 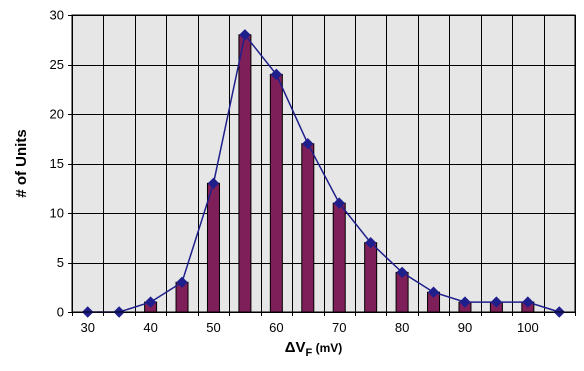 I want to click on x-axis-ticks: 30 40 50 60 70 80 90 100, so click(x=324, y=323).